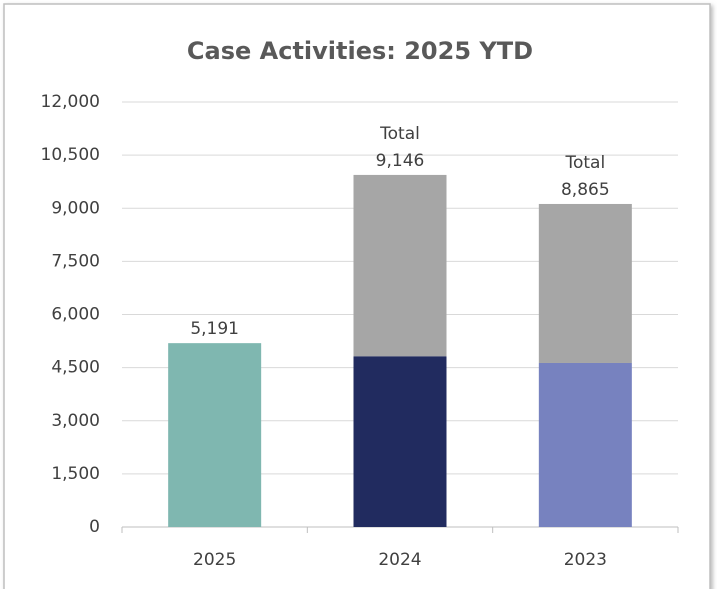 The image size is (717, 589). What do you see at coordinates (214, 560) in the screenshot?
I see `x-tick-label: 2025` at bounding box center [214, 560].